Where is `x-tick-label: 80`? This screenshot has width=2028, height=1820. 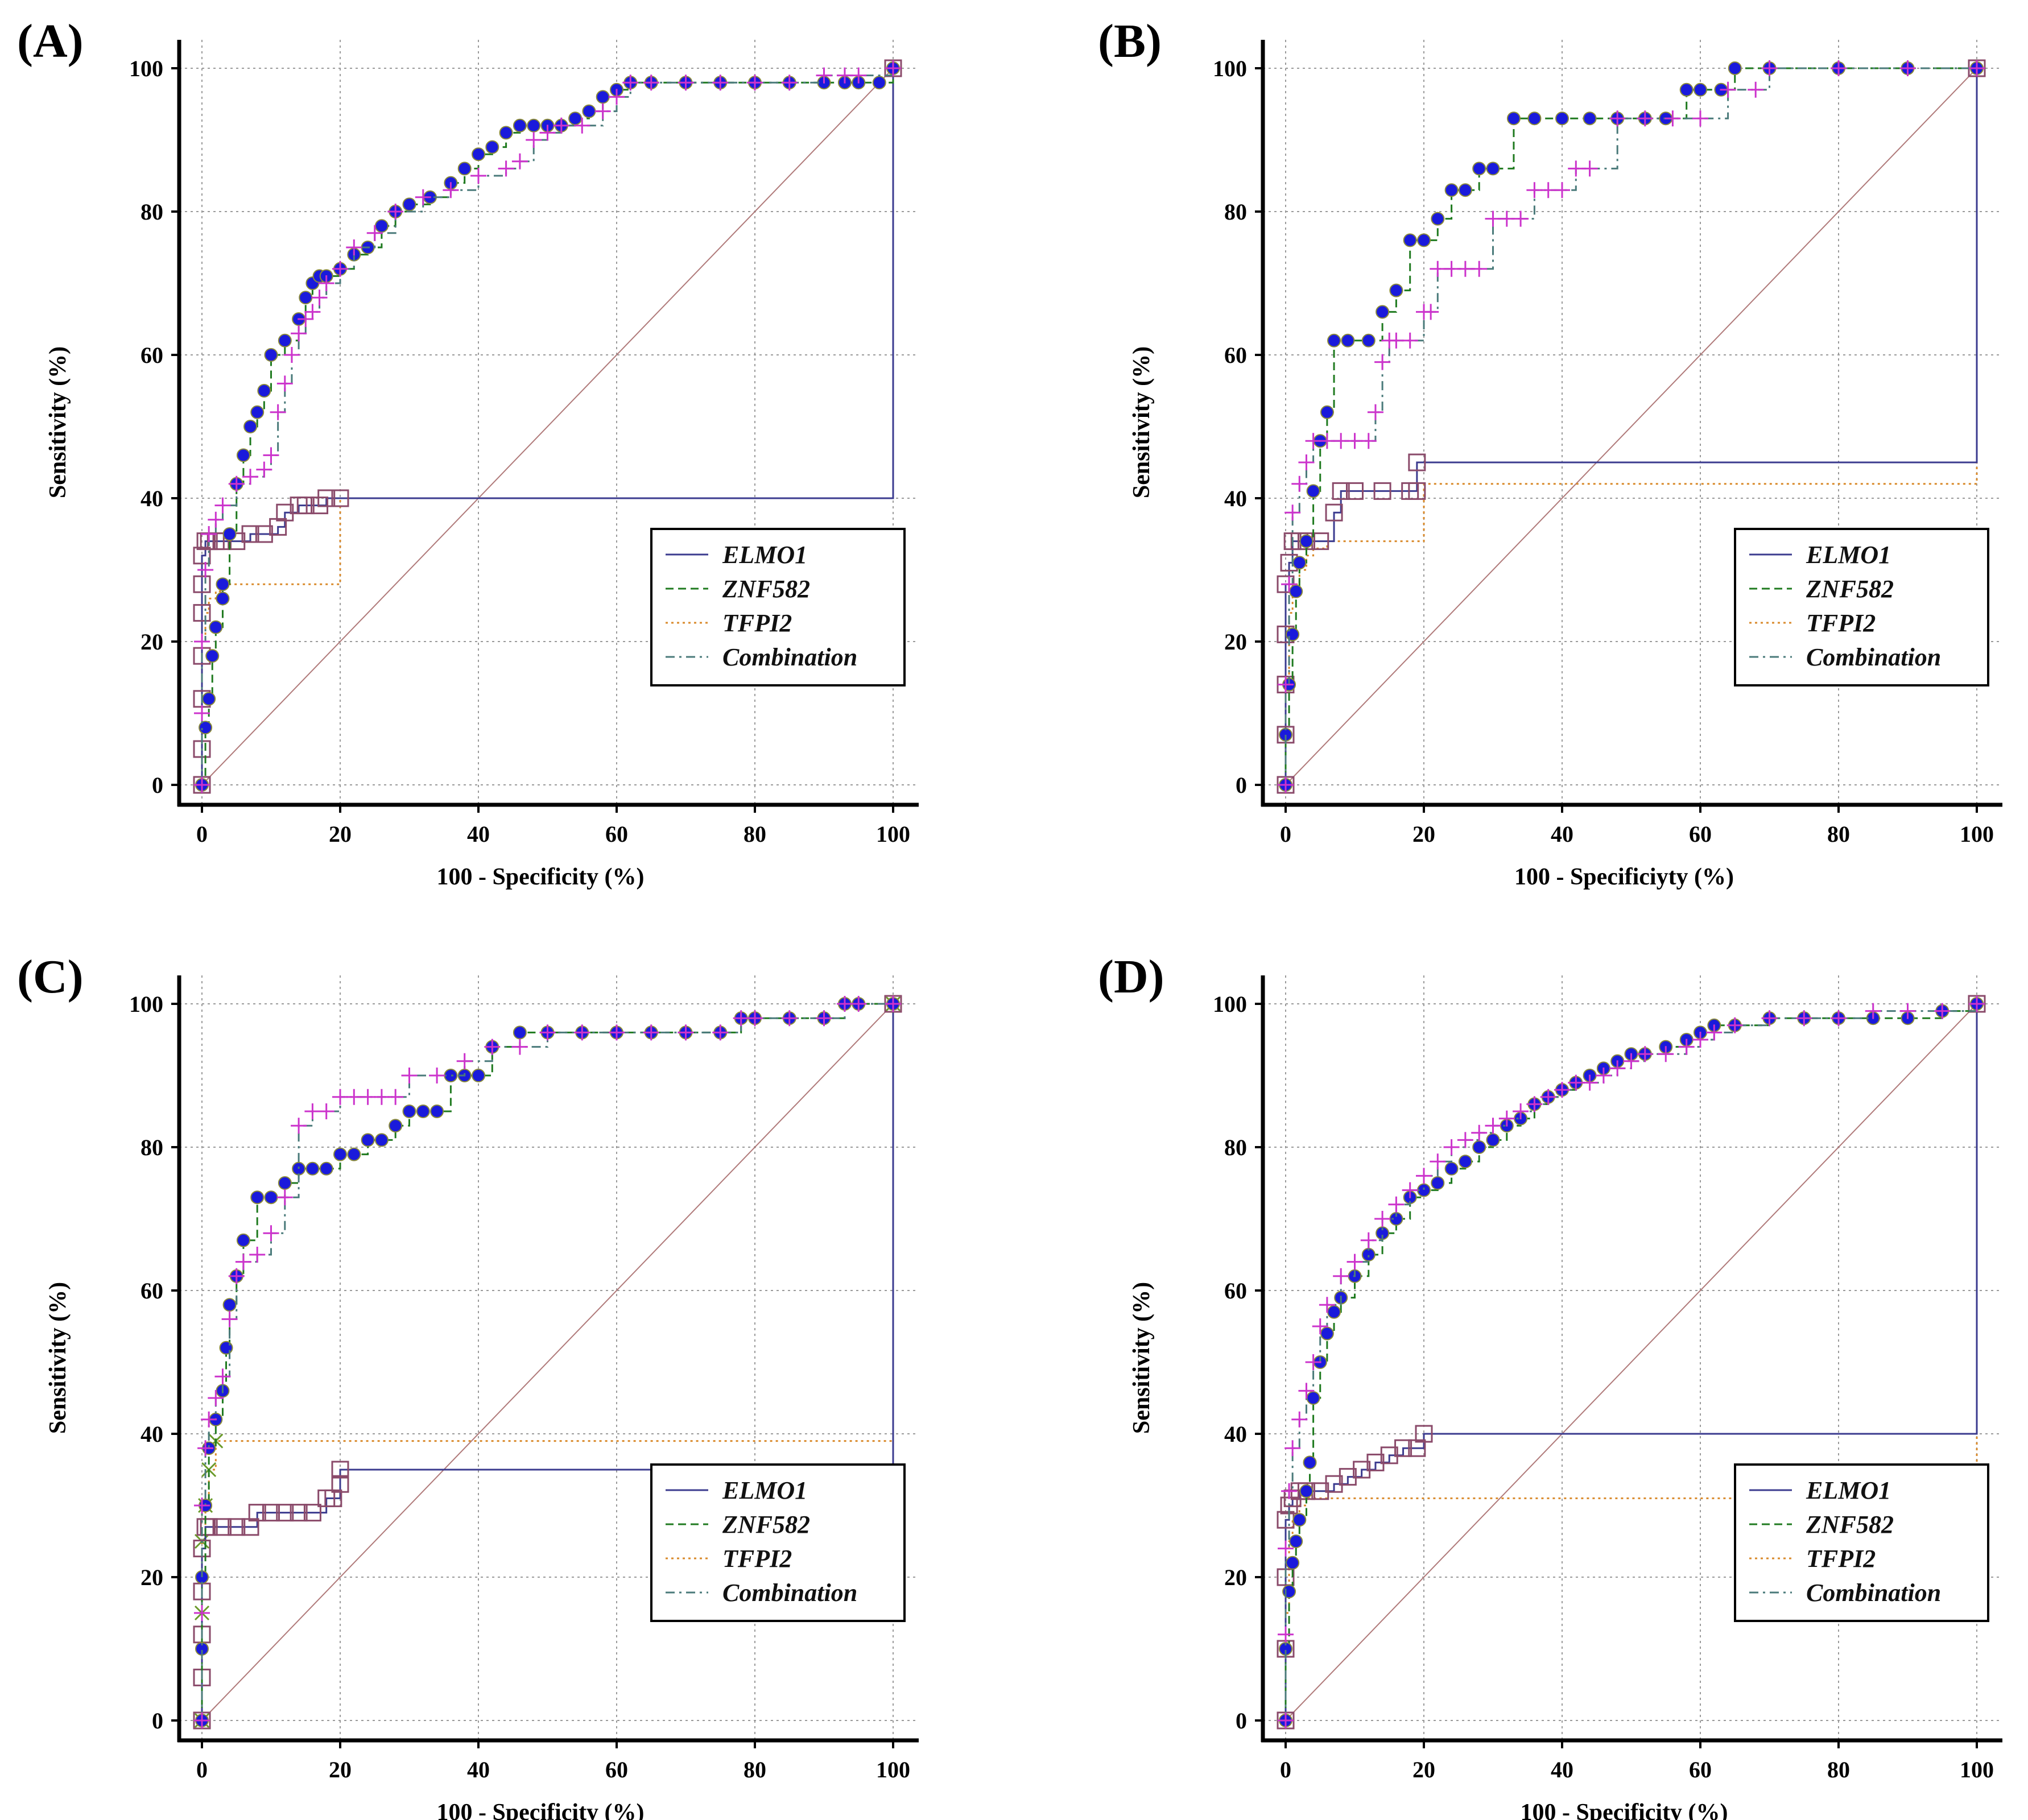 x-tick-label: 80 is located at coordinates (755, 834).